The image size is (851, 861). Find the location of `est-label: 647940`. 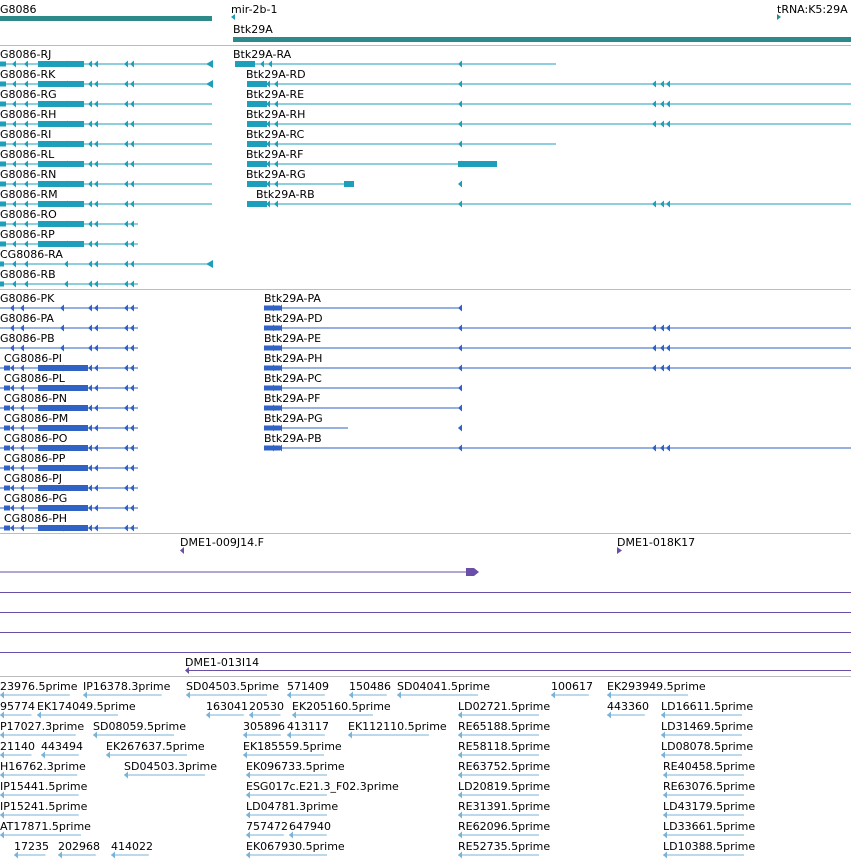

est-label: 647940 is located at coordinates (310, 826).